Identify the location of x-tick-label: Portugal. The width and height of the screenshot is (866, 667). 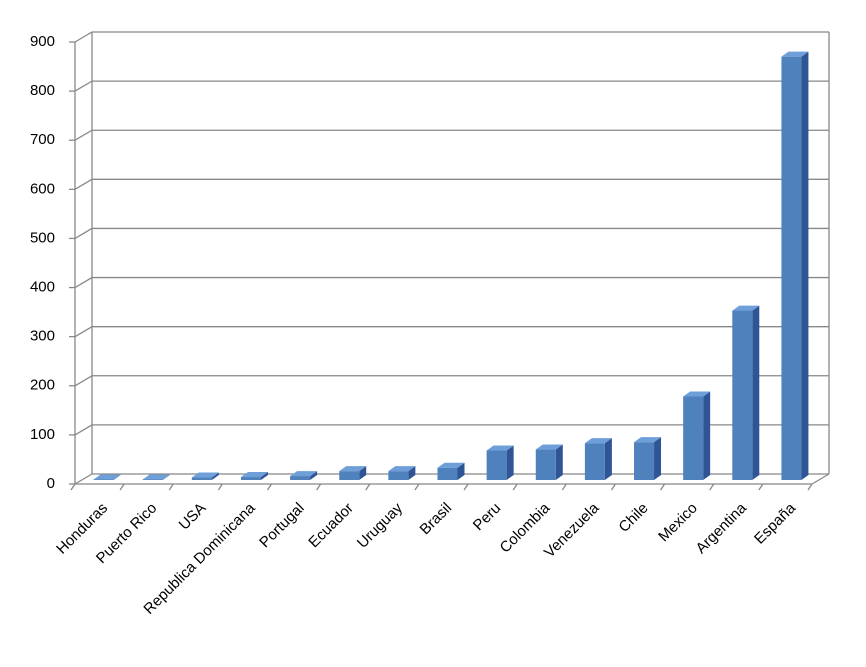
(282, 526).